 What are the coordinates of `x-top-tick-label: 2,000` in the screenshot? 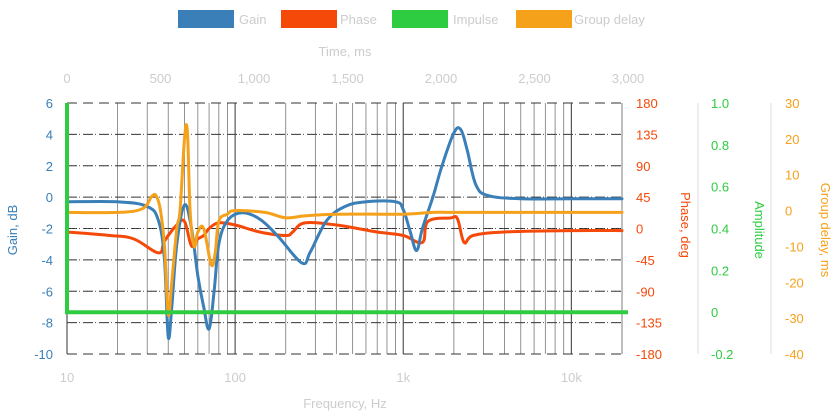 It's located at (441, 78).